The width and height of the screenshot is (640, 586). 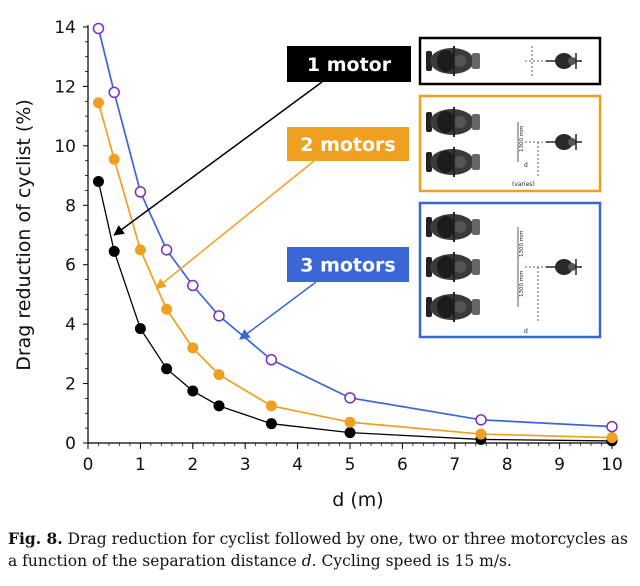 What do you see at coordinates (612, 465) in the screenshot?
I see `x-tick-label: 10` at bounding box center [612, 465].